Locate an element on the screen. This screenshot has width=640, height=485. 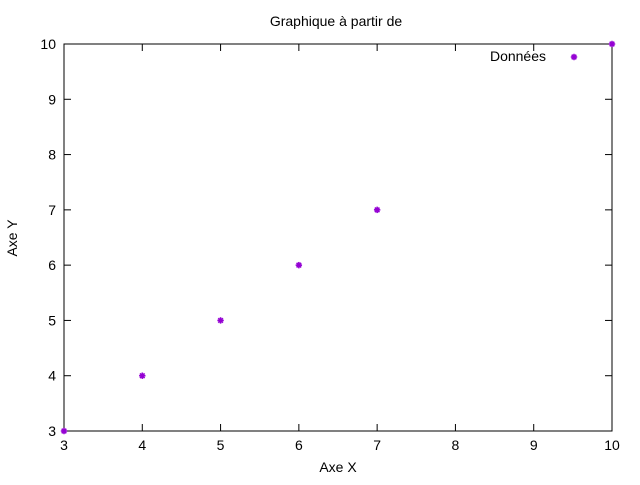
y-axis-label: Axe Y is located at coordinates (12, 238).